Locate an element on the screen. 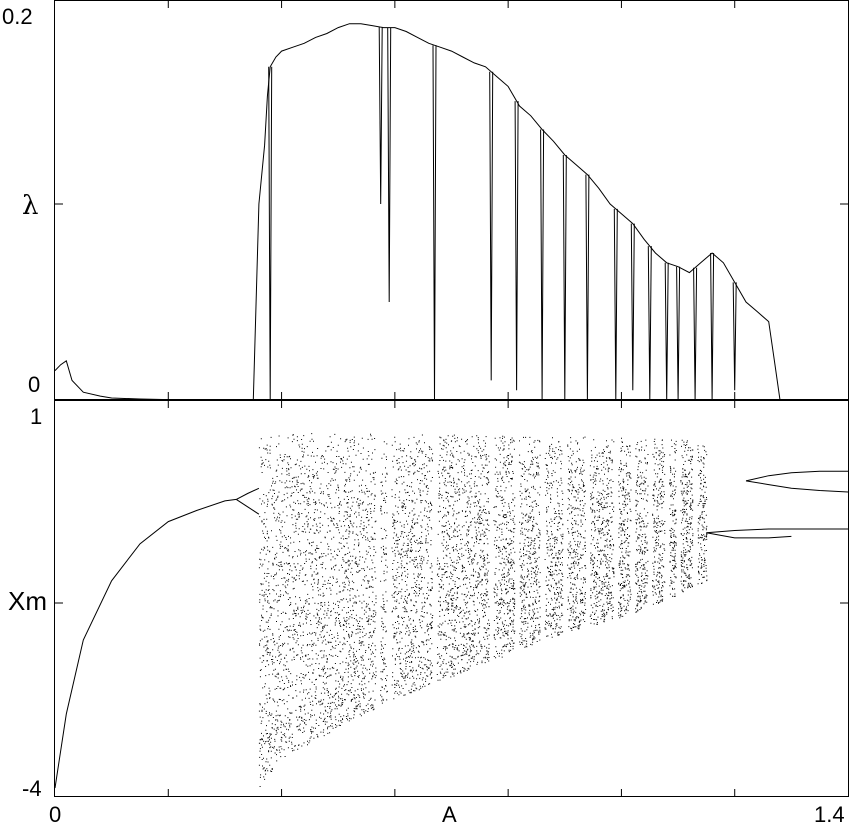 The height and width of the screenshot is (825, 850). top-y-tick-label-max: 0.2 is located at coordinates (17, 16).